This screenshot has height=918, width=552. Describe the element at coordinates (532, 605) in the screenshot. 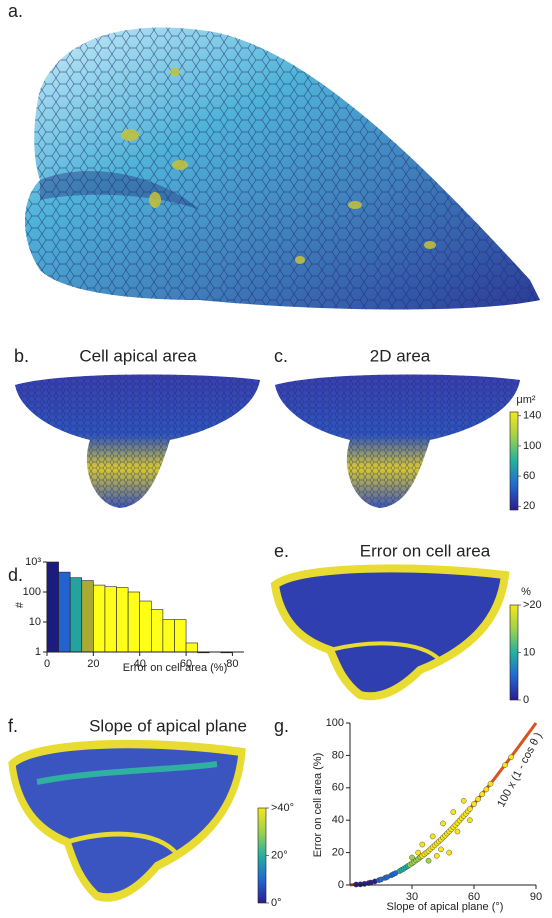

I see `colorbar-tick-label: >20` at that location.